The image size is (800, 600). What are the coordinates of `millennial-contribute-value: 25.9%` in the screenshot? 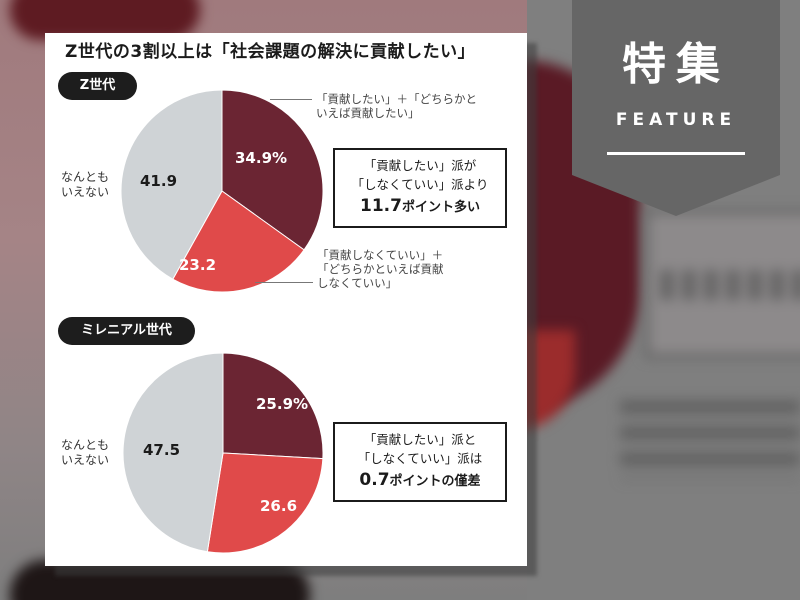 It's located at (282, 404).